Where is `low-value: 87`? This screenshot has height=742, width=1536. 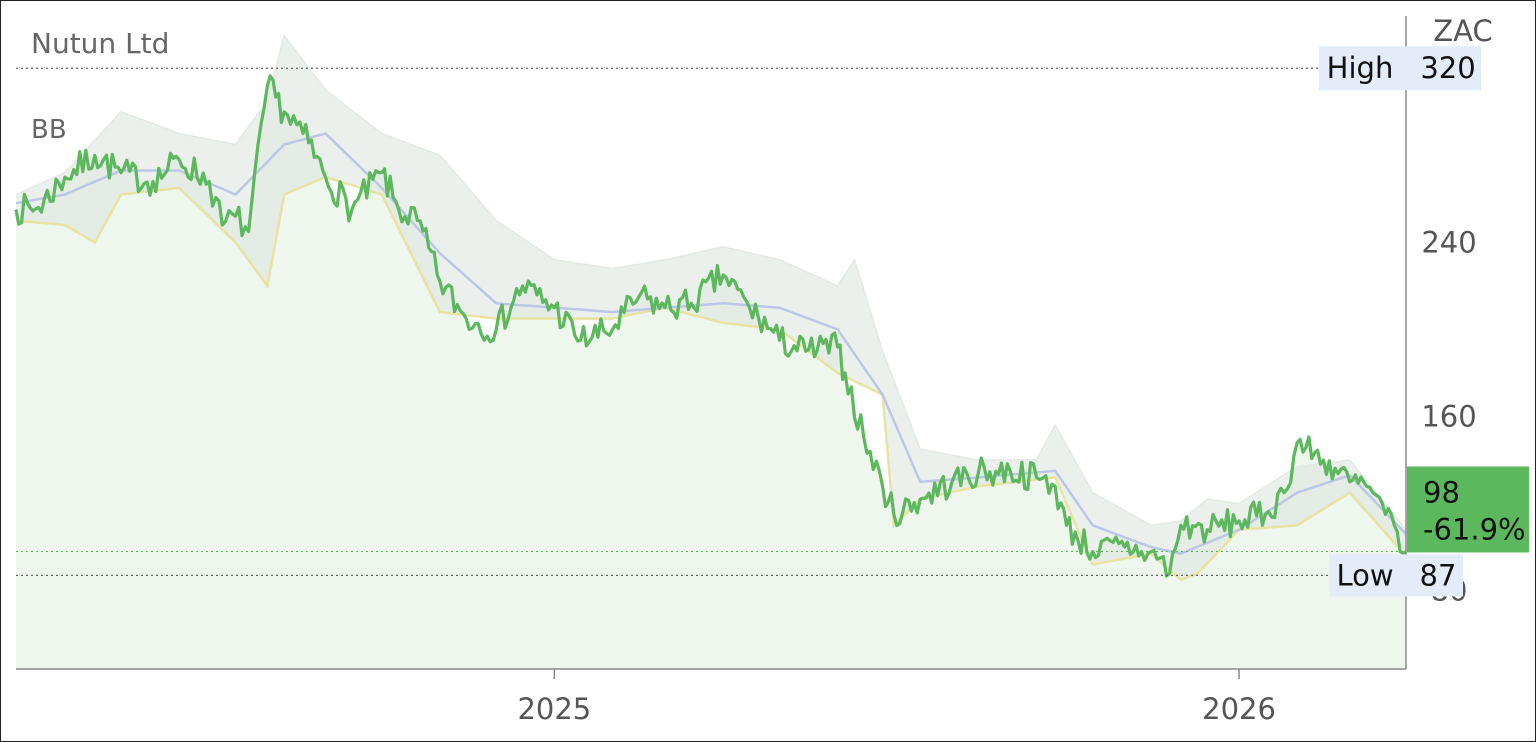 low-value: 87 is located at coordinates (1438, 575).